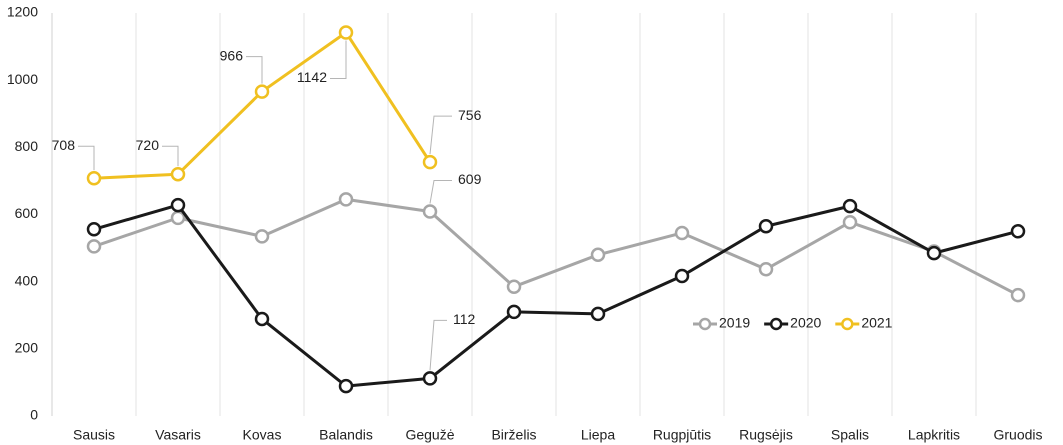 This screenshot has width=1063, height=445. I want to click on x-tick-label: Spalis, so click(850, 435).